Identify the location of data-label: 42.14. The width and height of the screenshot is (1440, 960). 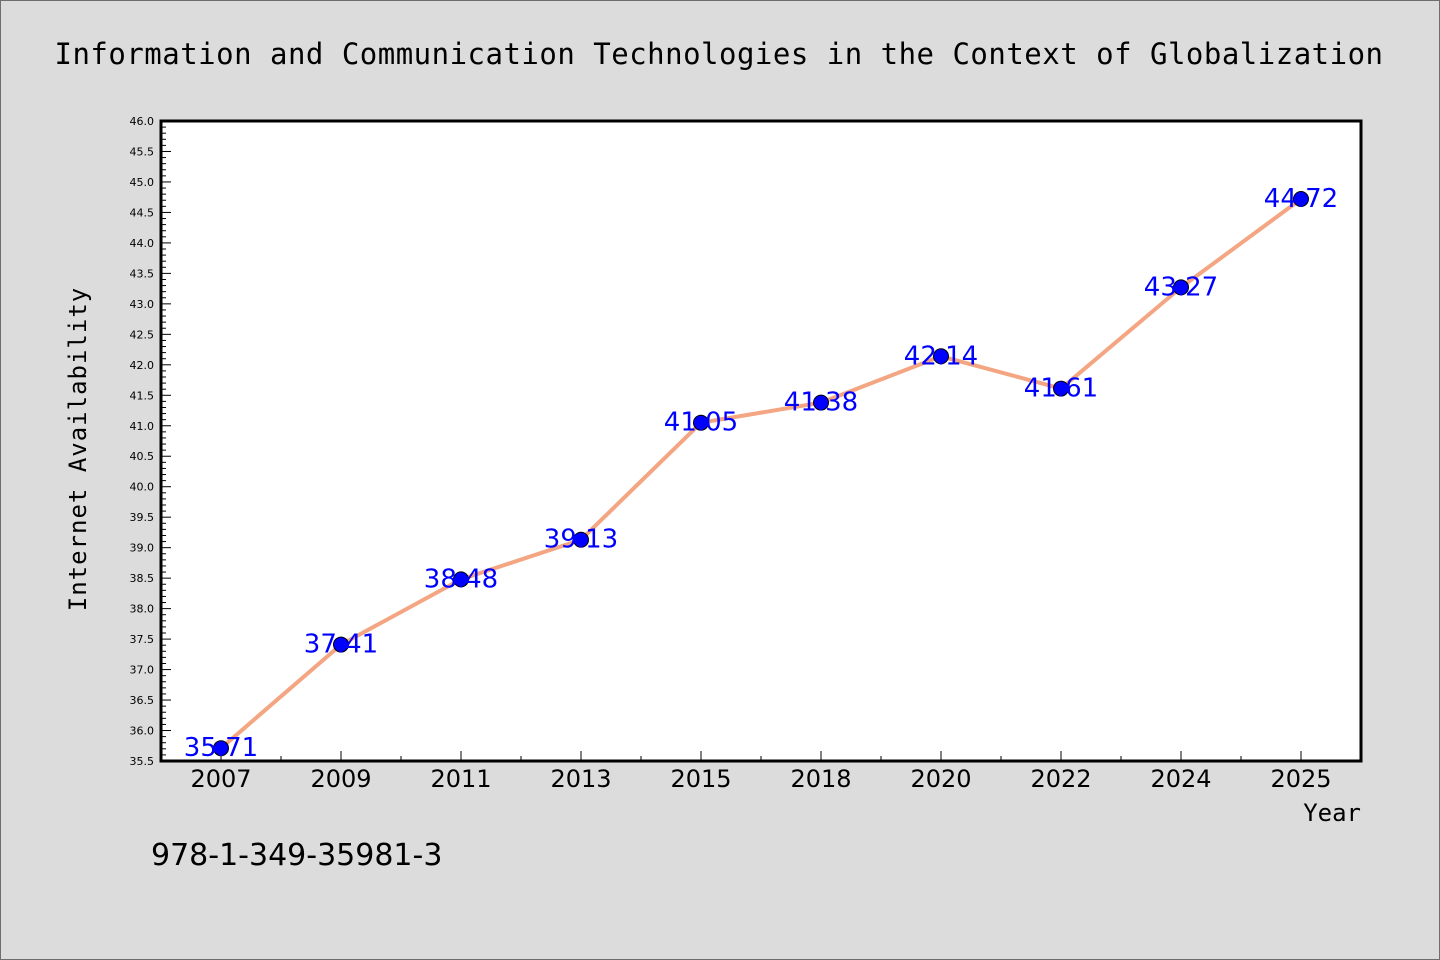
(941, 356).